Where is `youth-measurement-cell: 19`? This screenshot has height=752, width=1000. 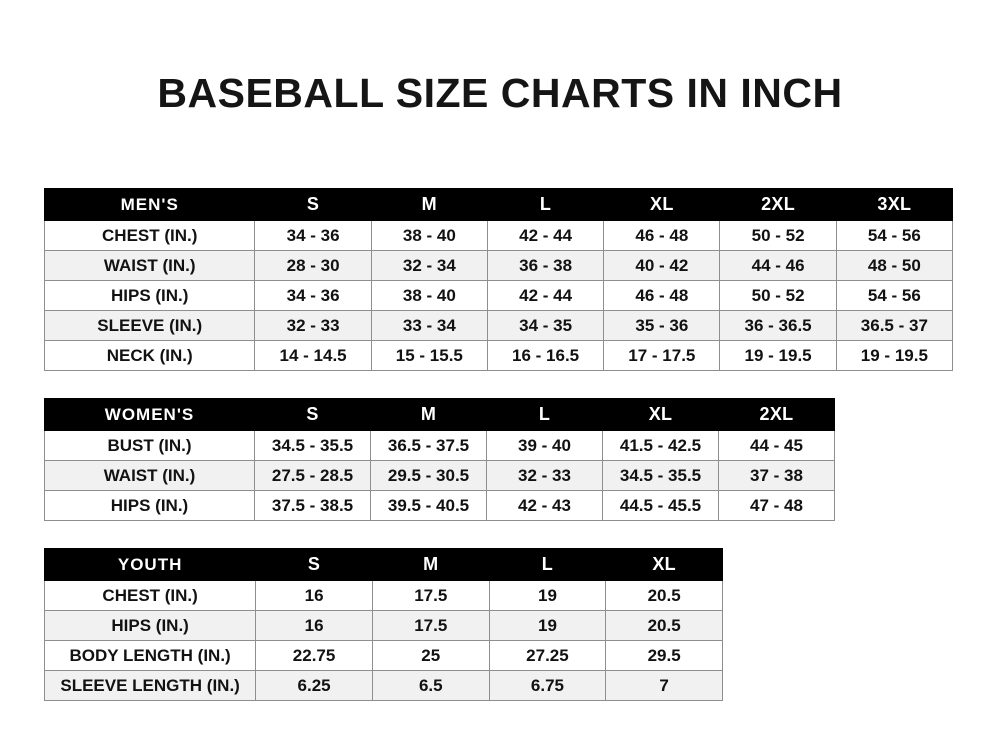 youth-measurement-cell: 19 is located at coordinates (547, 625).